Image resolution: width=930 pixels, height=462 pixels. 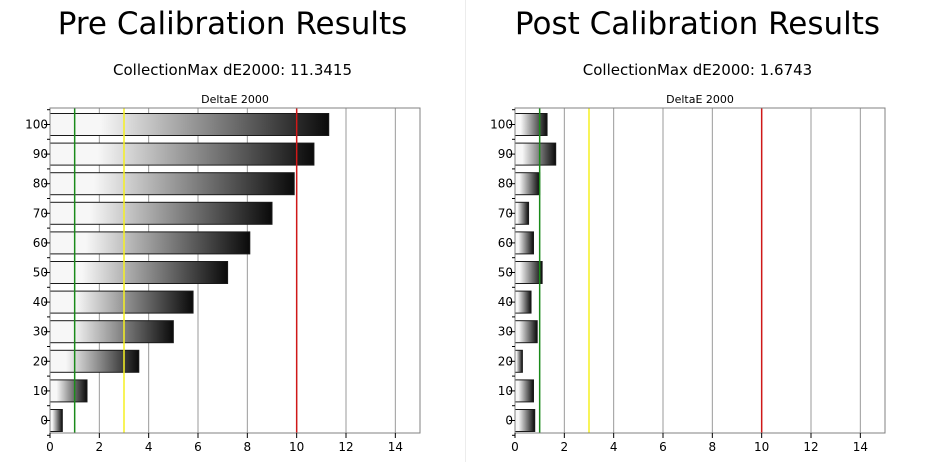 I want to click on chart-title: Pre Calibration Results, so click(x=232, y=24).